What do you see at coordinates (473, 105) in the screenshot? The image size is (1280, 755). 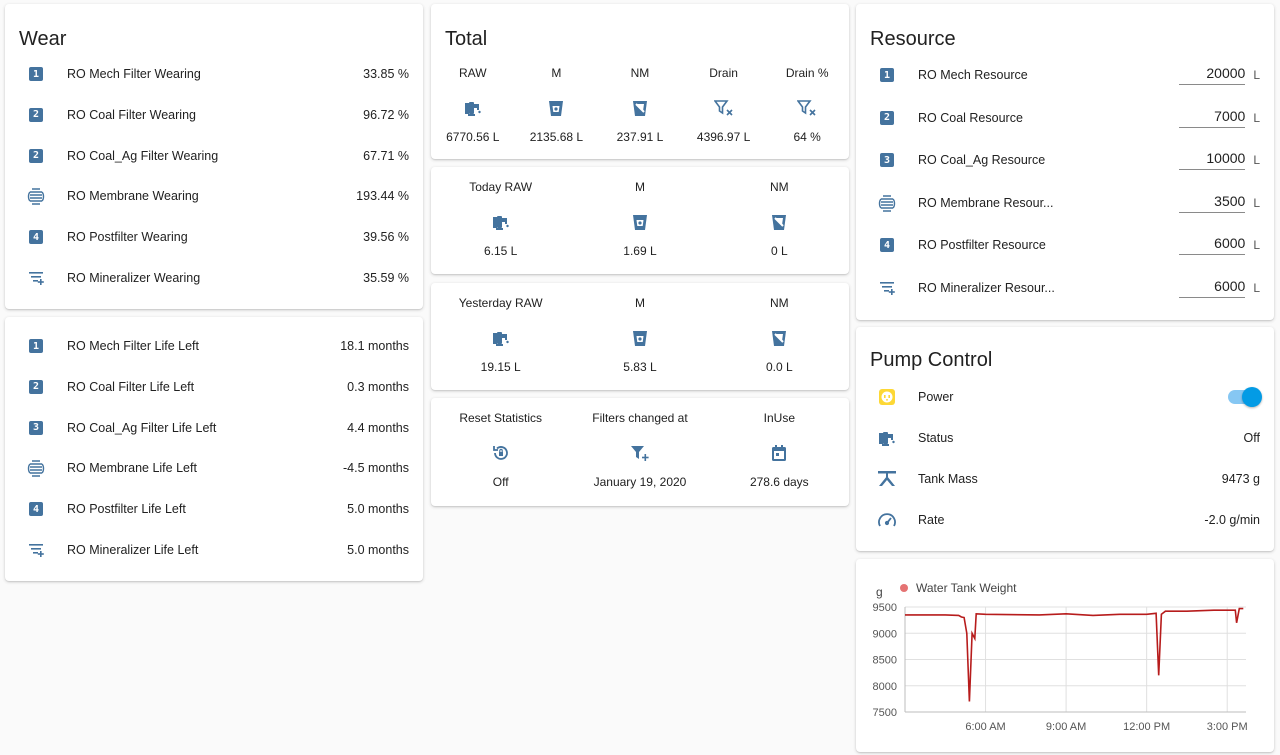 I see `glance-item: RAW 6770.56 L` at bounding box center [473, 105].